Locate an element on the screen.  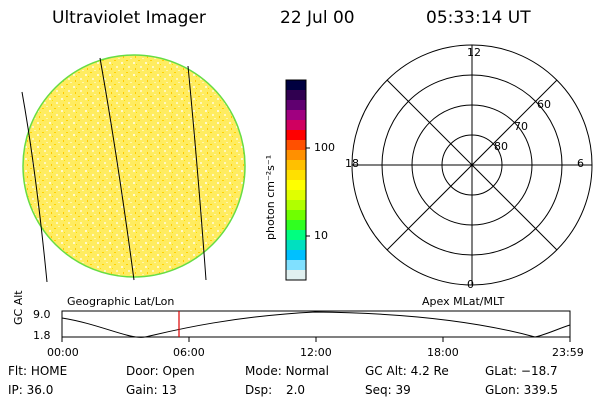
color-scale-bar is located at coordinates (296, 180).